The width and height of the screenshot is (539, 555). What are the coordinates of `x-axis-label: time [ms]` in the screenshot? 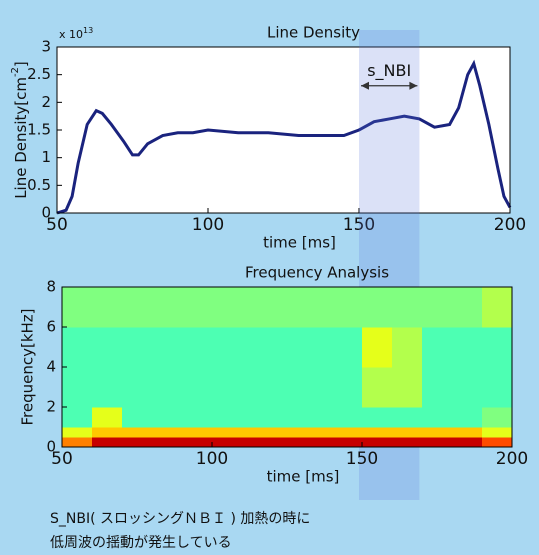 It's located at (299, 243).